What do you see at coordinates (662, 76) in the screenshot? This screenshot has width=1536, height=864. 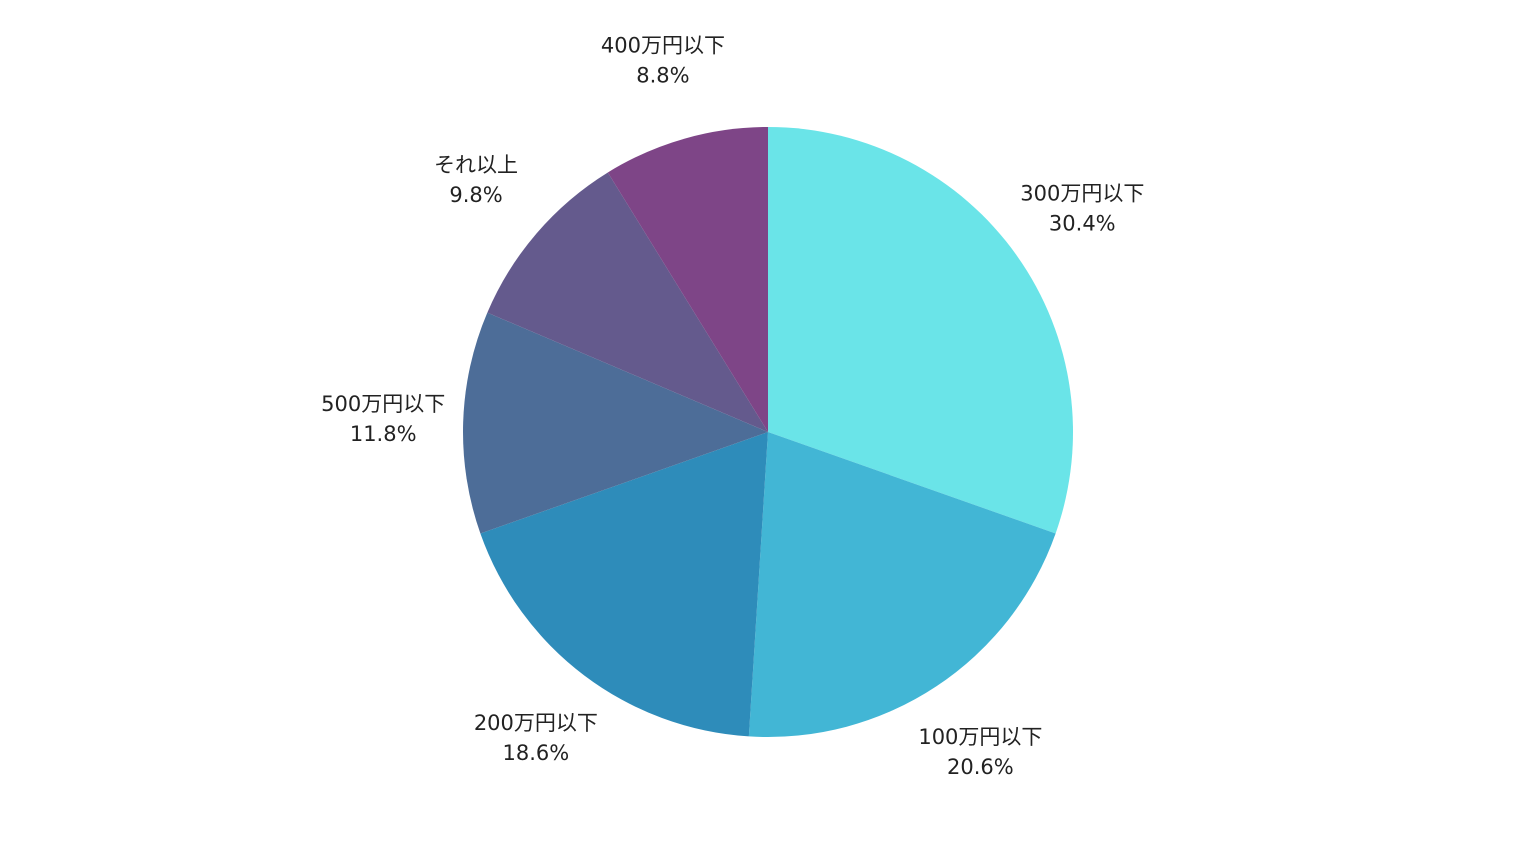 I see `slice-value-label: 8.8%` at bounding box center [662, 76].